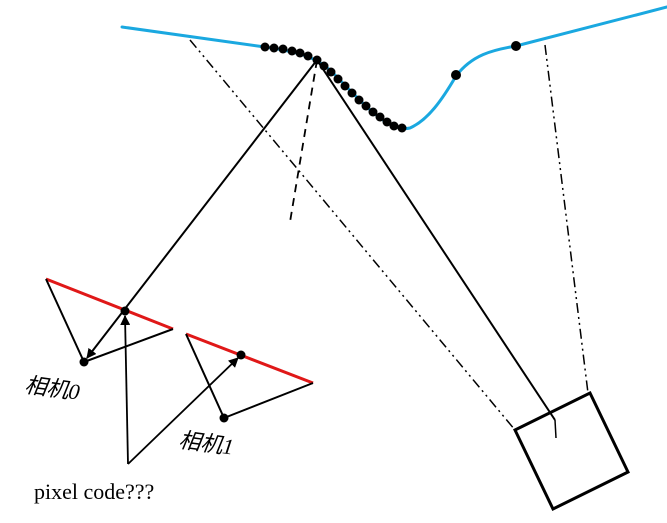 This screenshot has width=667, height=523. I want to click on projector-frustum-right, so click(566, 219).